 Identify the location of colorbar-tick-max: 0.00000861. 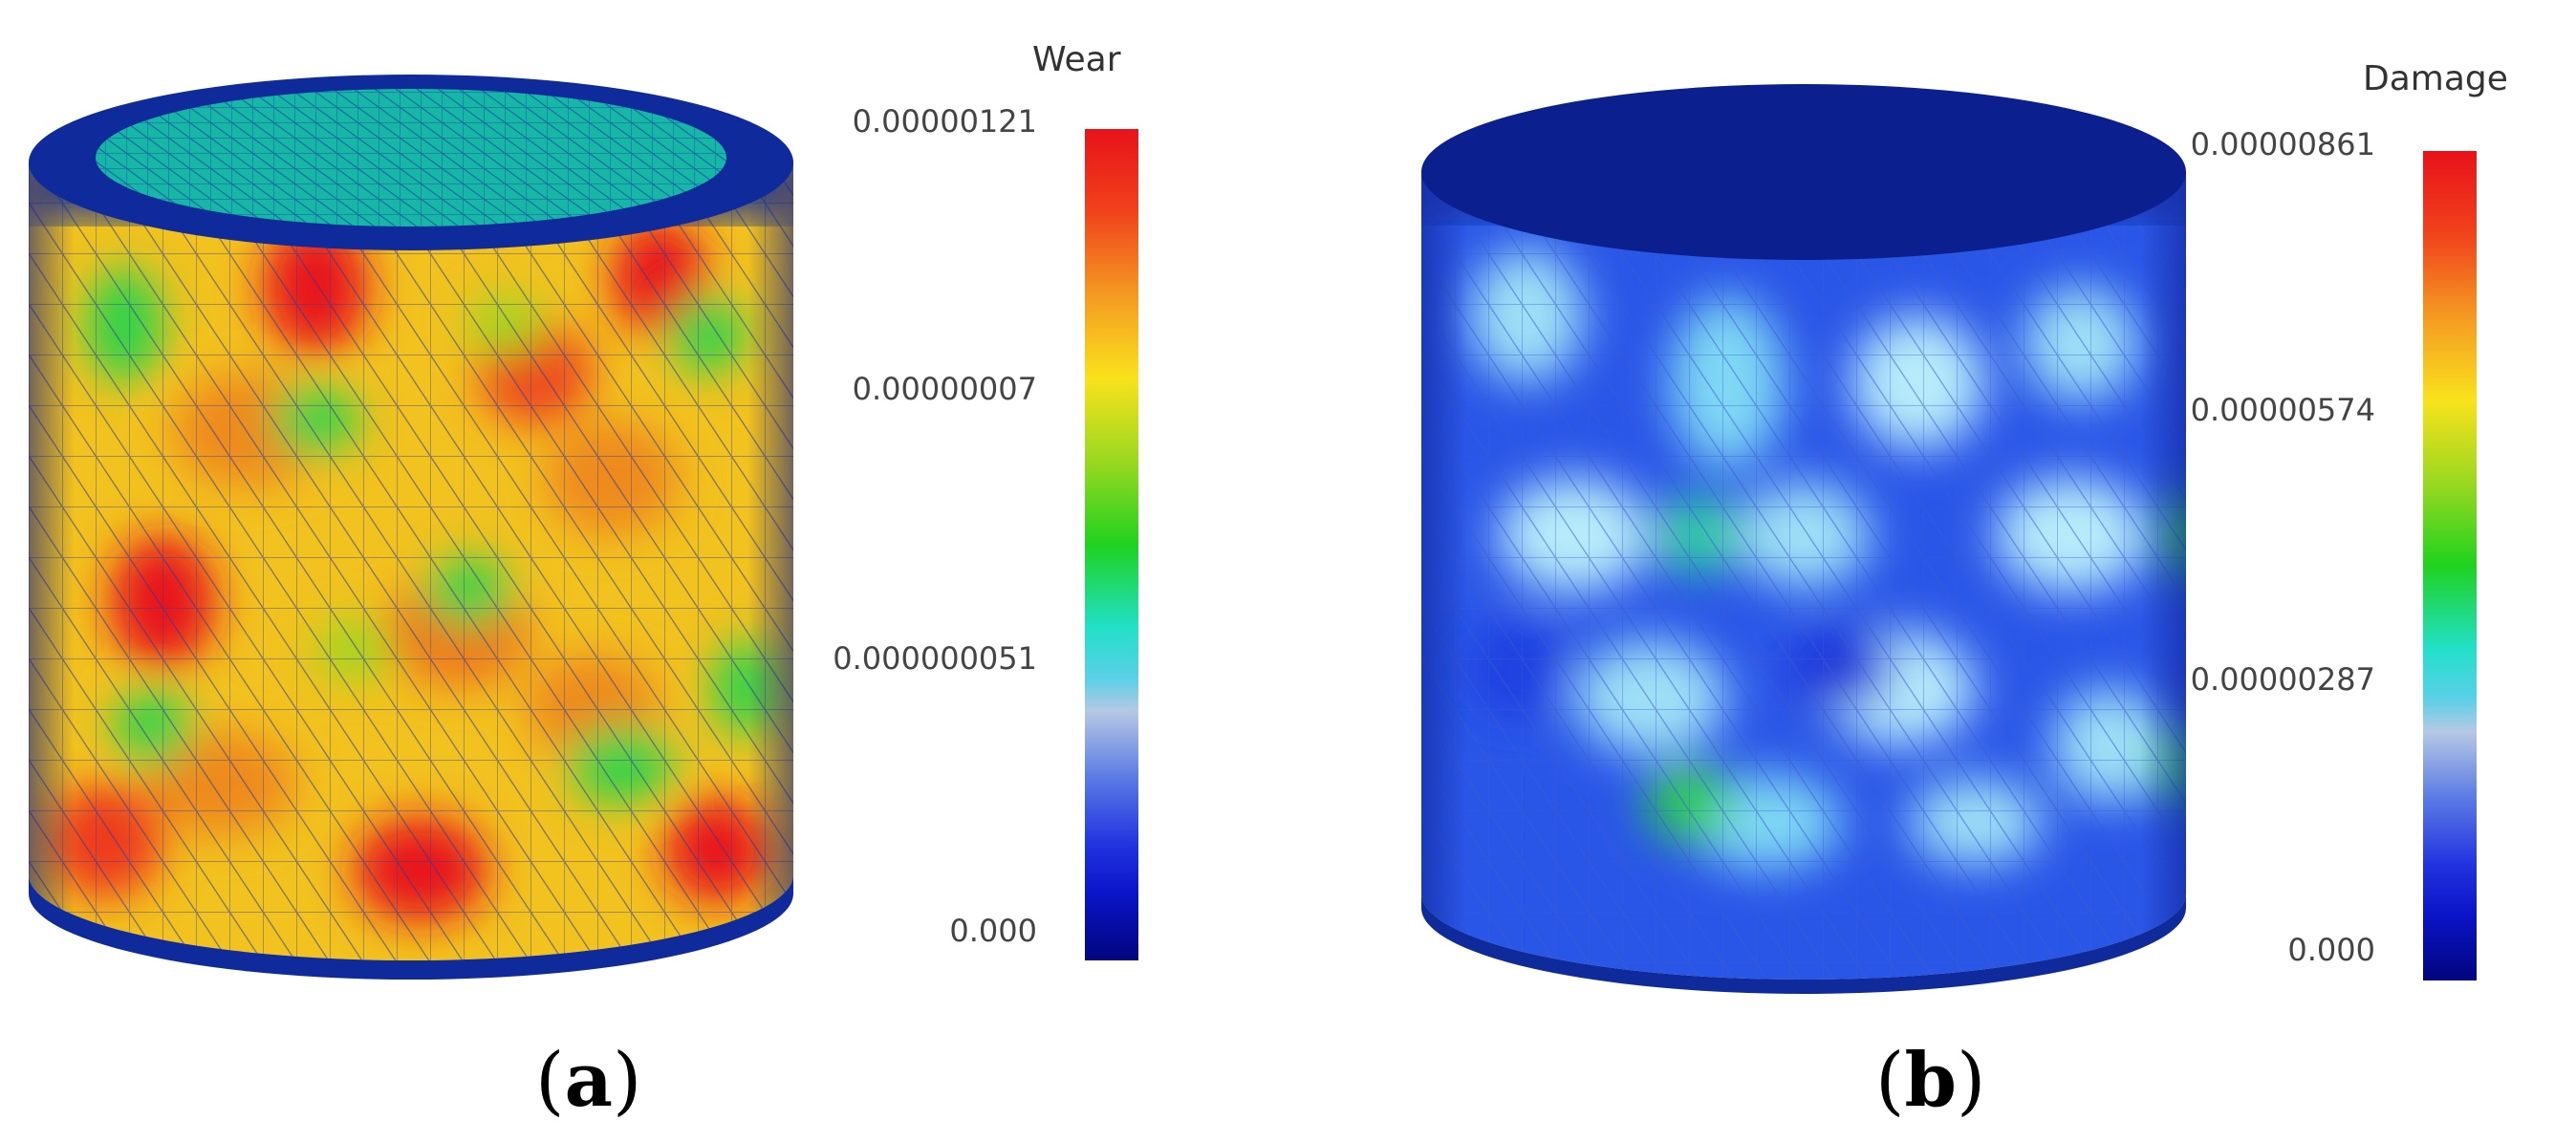
(2282, 144).